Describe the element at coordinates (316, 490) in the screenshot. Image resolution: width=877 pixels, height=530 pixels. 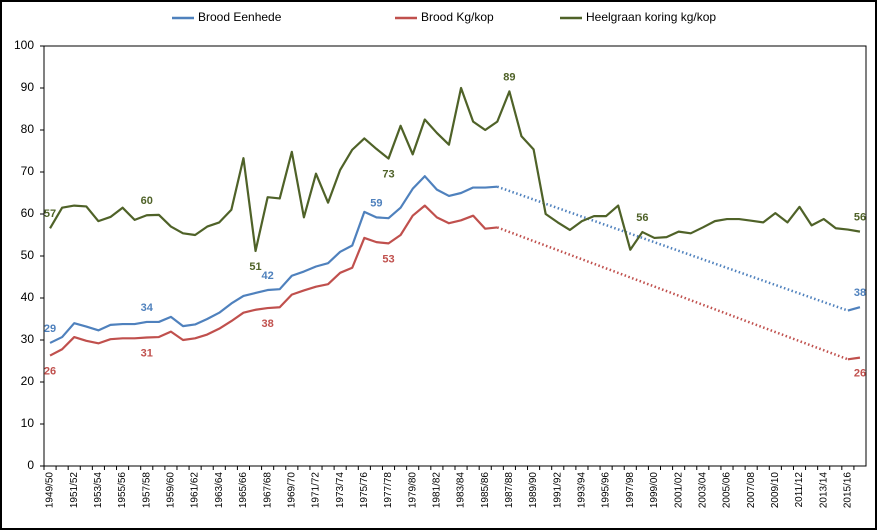
I see `x-tick-label: 1971/72` at that location.